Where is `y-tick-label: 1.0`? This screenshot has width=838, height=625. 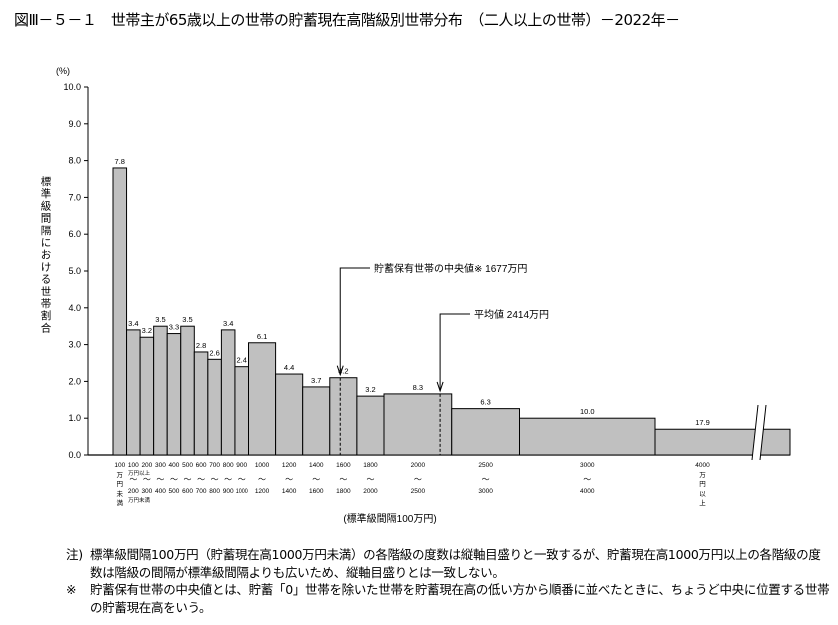
y-tick-label: 1.0 is located at coordinates (74, 418).